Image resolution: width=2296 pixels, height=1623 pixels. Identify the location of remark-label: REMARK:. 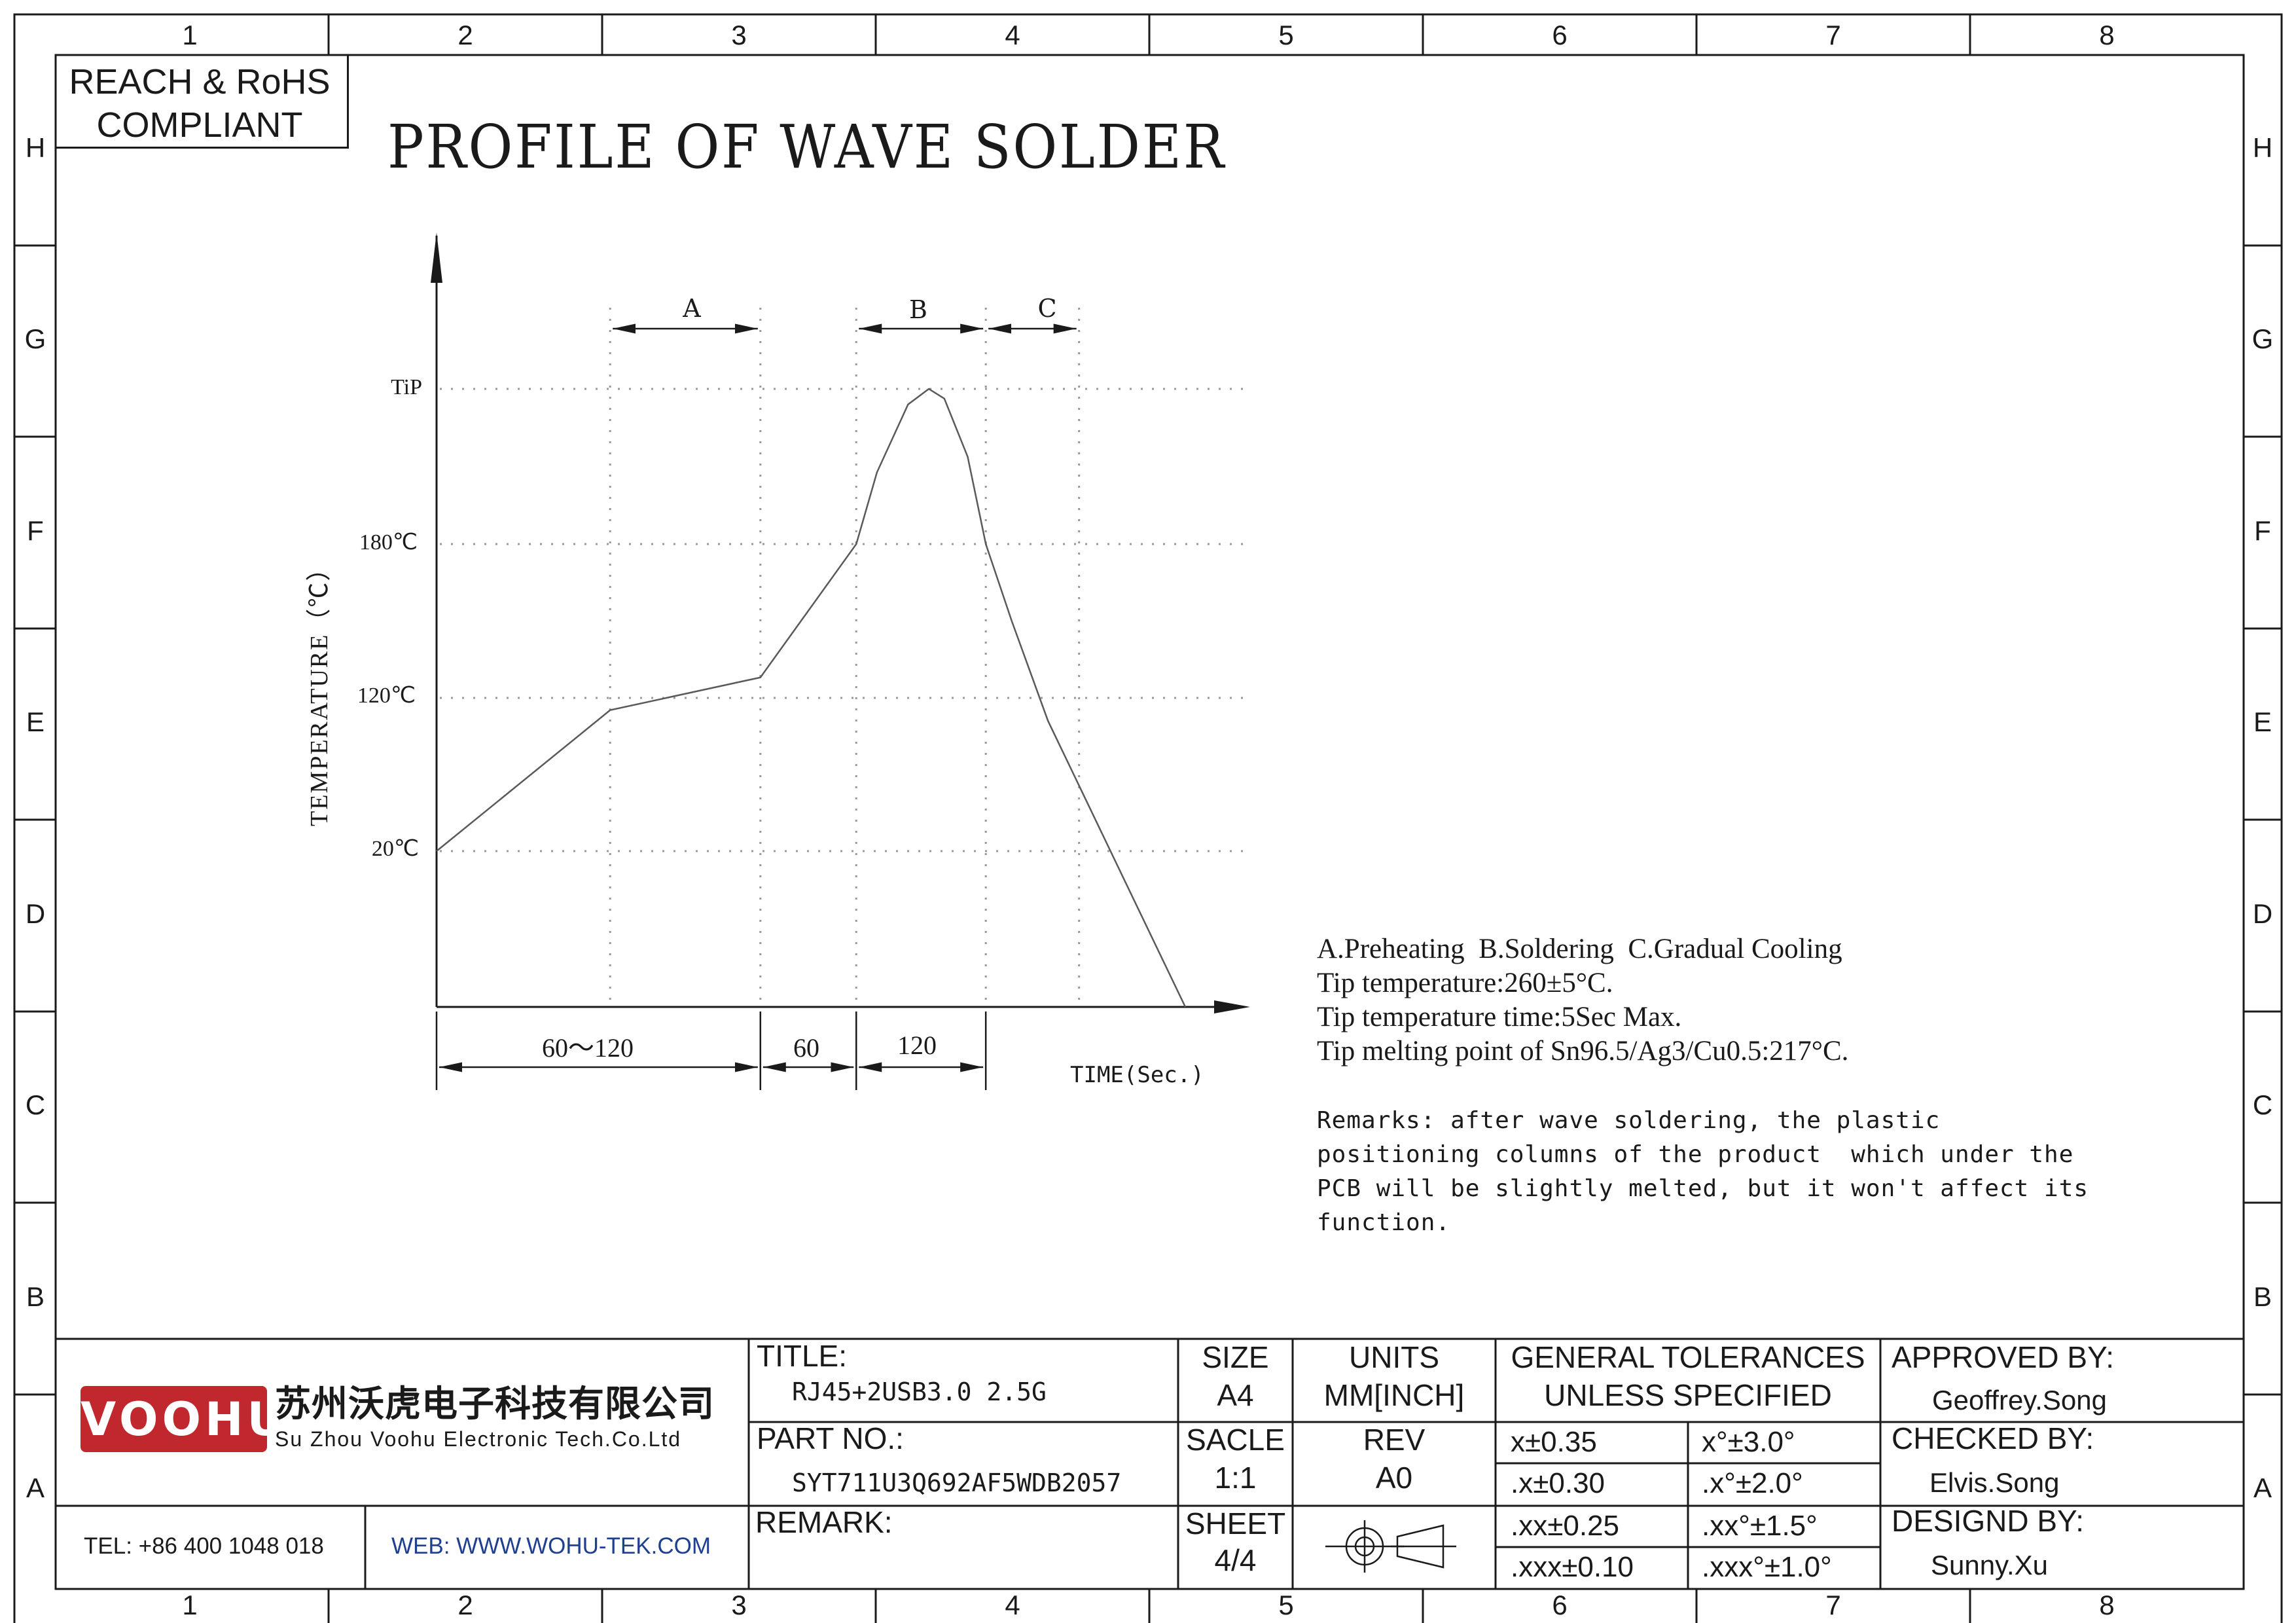
(824, 1522).